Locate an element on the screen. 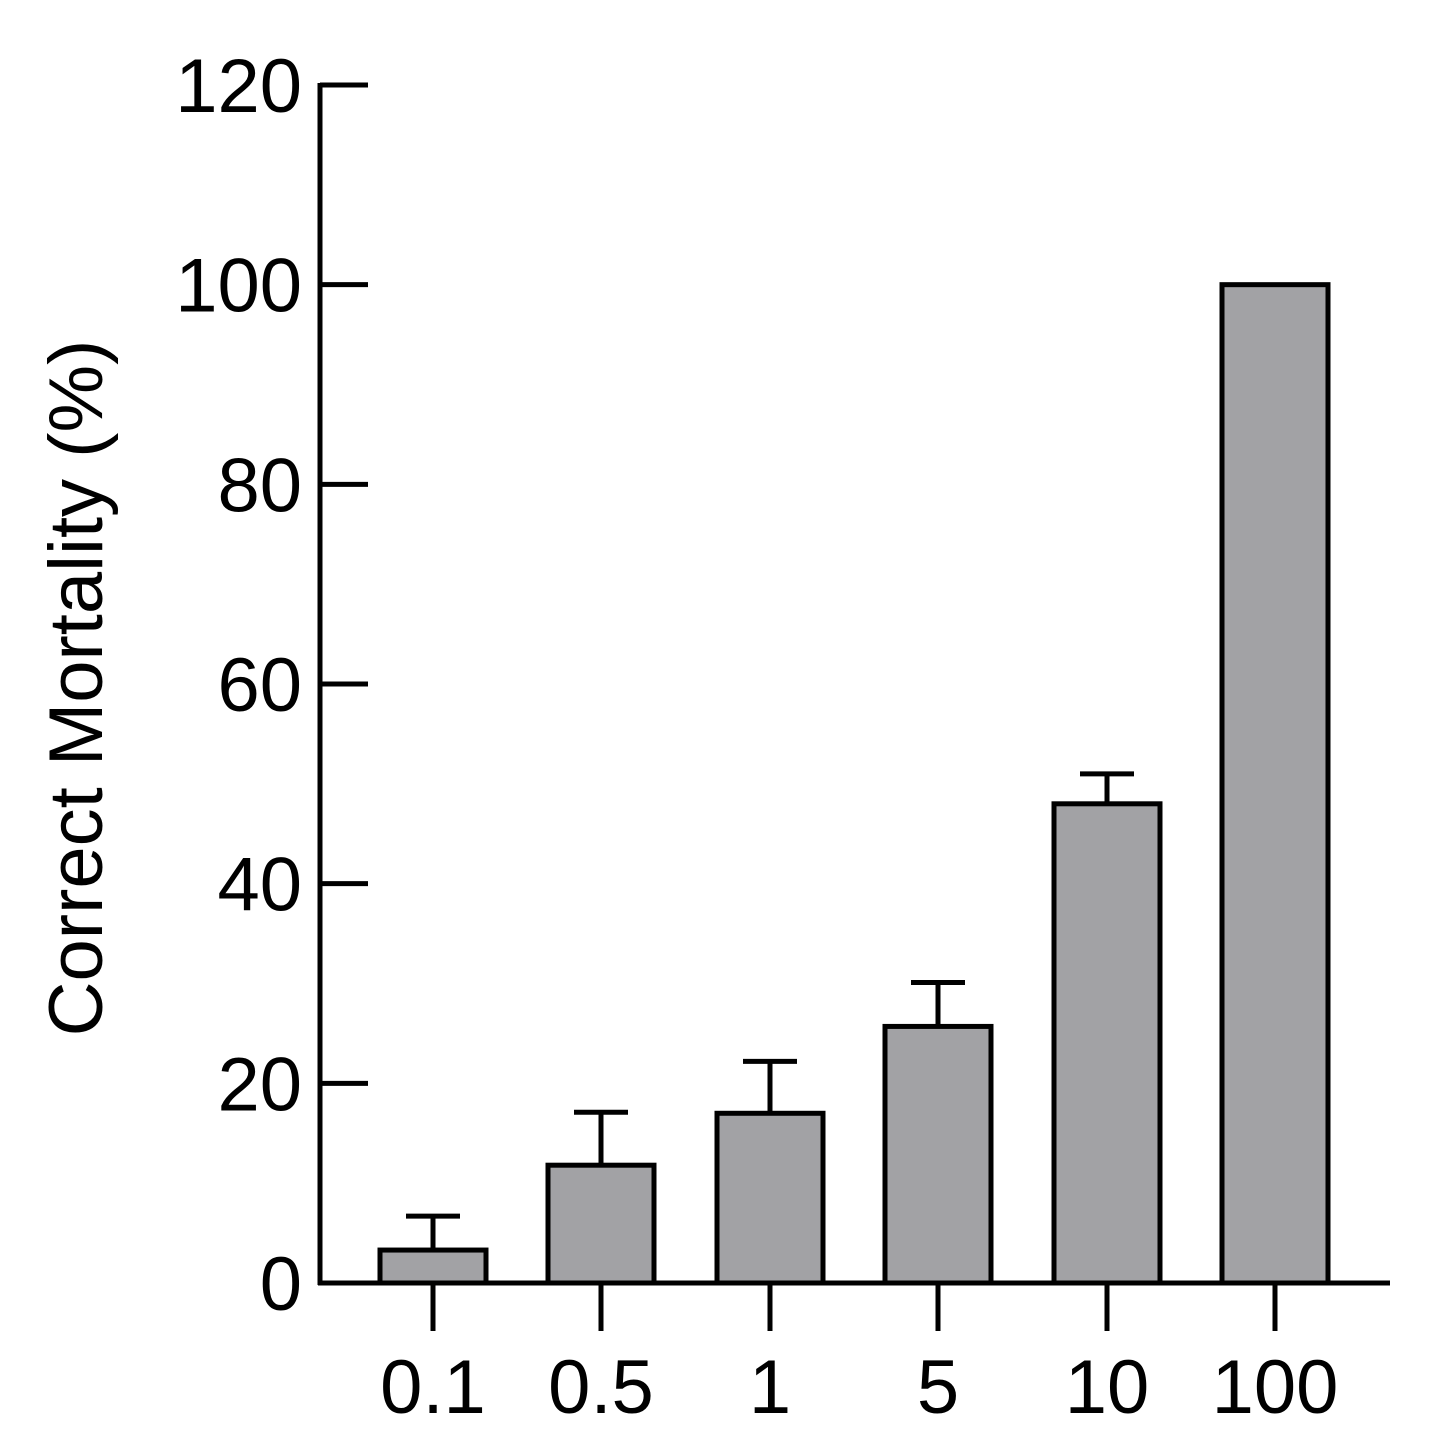  y-axis-label-group: Correct Mortality (%) is located at coordinates (76, 688).